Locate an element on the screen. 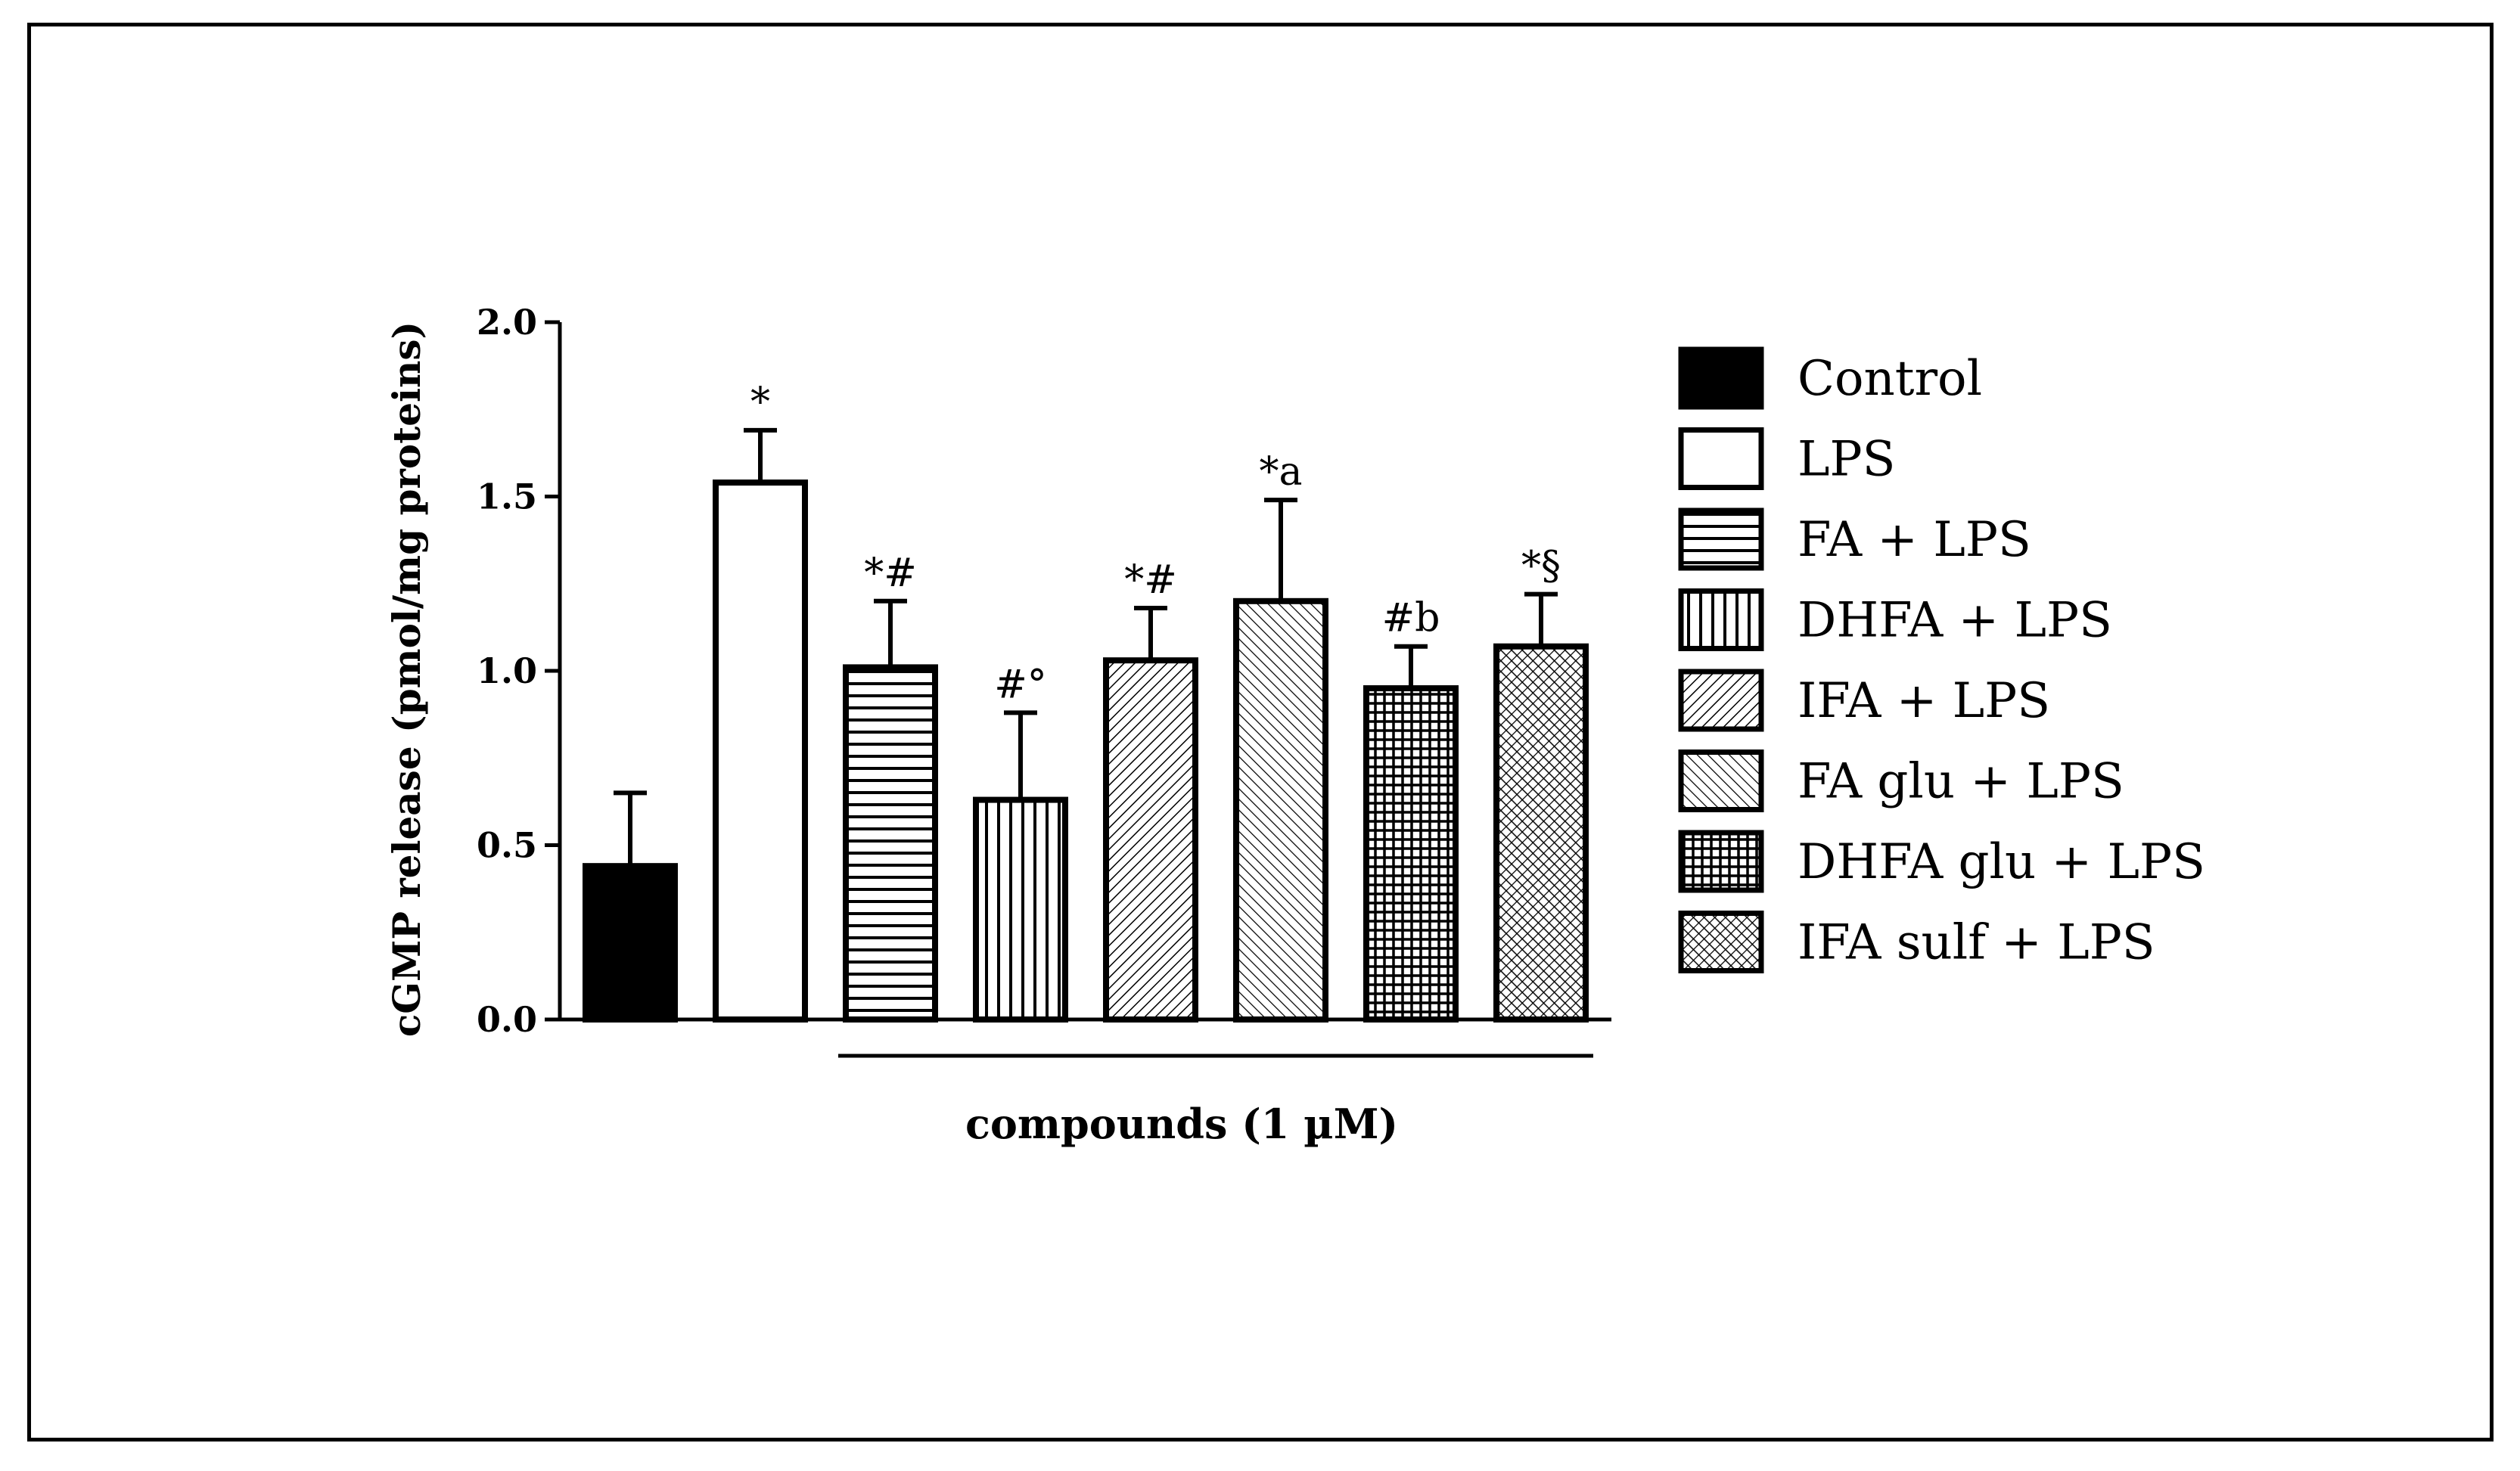  legend-label-4: DHFA + LPS is located at coordinates (1955, 621).